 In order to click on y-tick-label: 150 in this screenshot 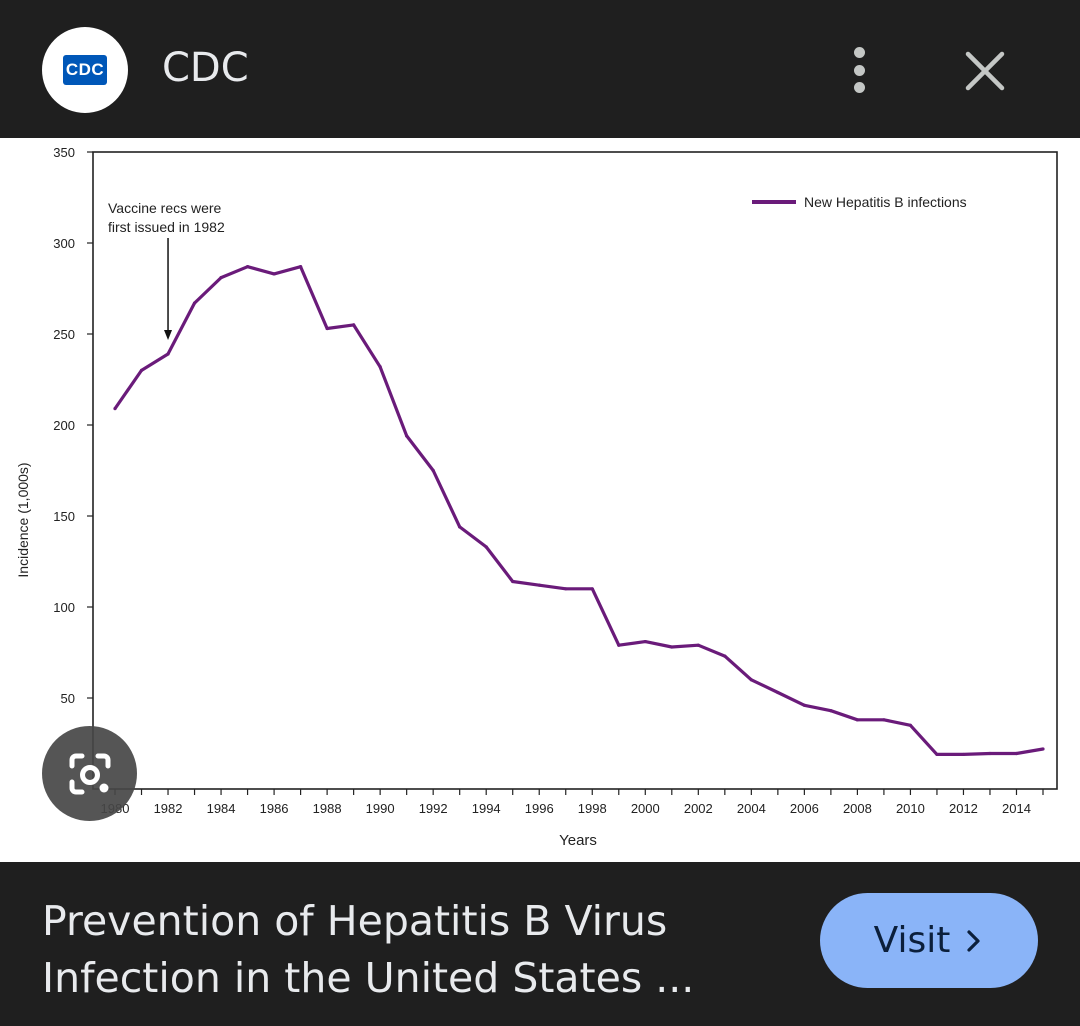, I will do `click(64, 516)`.